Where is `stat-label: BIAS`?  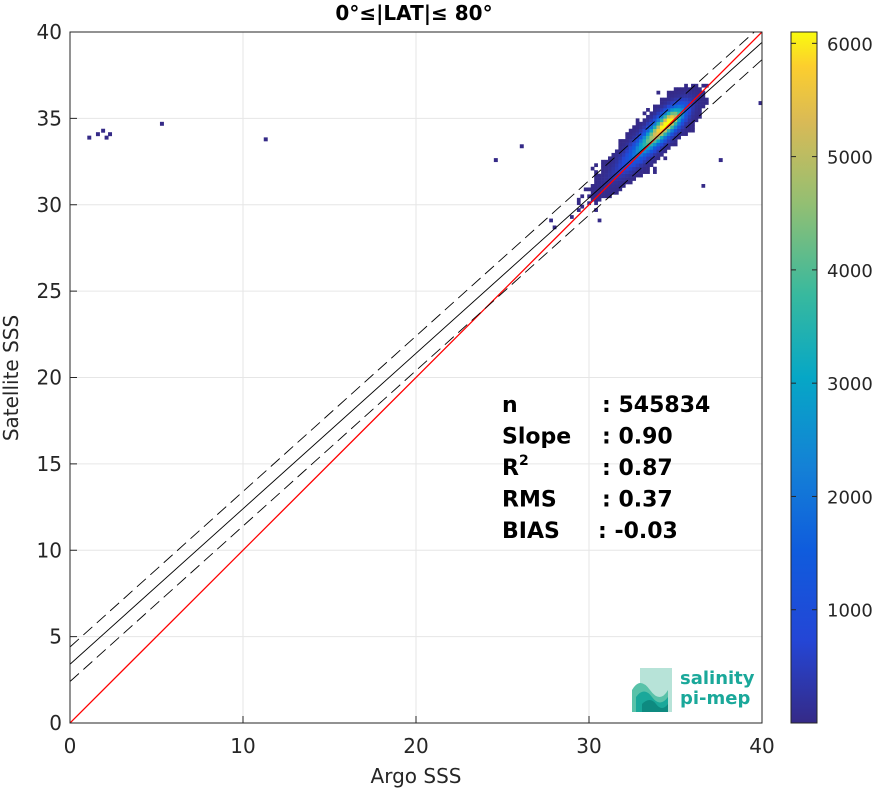
stat-label: BIAS is located at coordinates (531, 531).